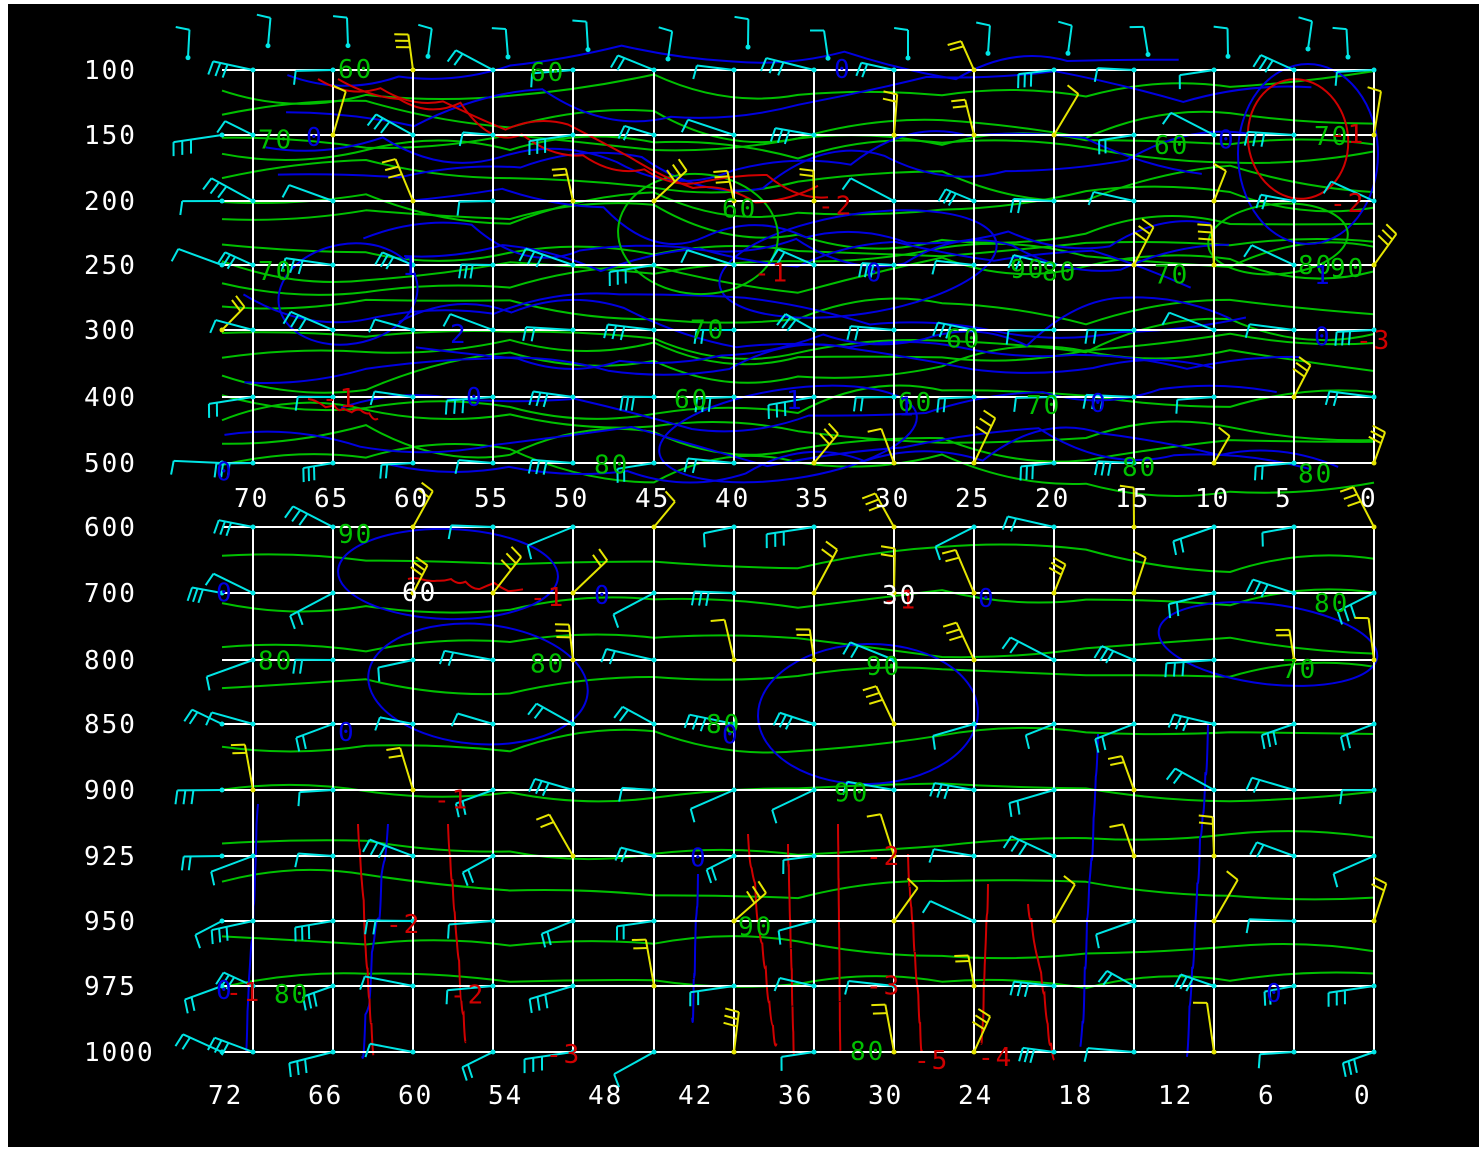 The height and width of the screenshot is (1151, 1479). Describe the element at coordinates (931, 1061) in the screenshot. I see `contour-label-red: -5` at that location.